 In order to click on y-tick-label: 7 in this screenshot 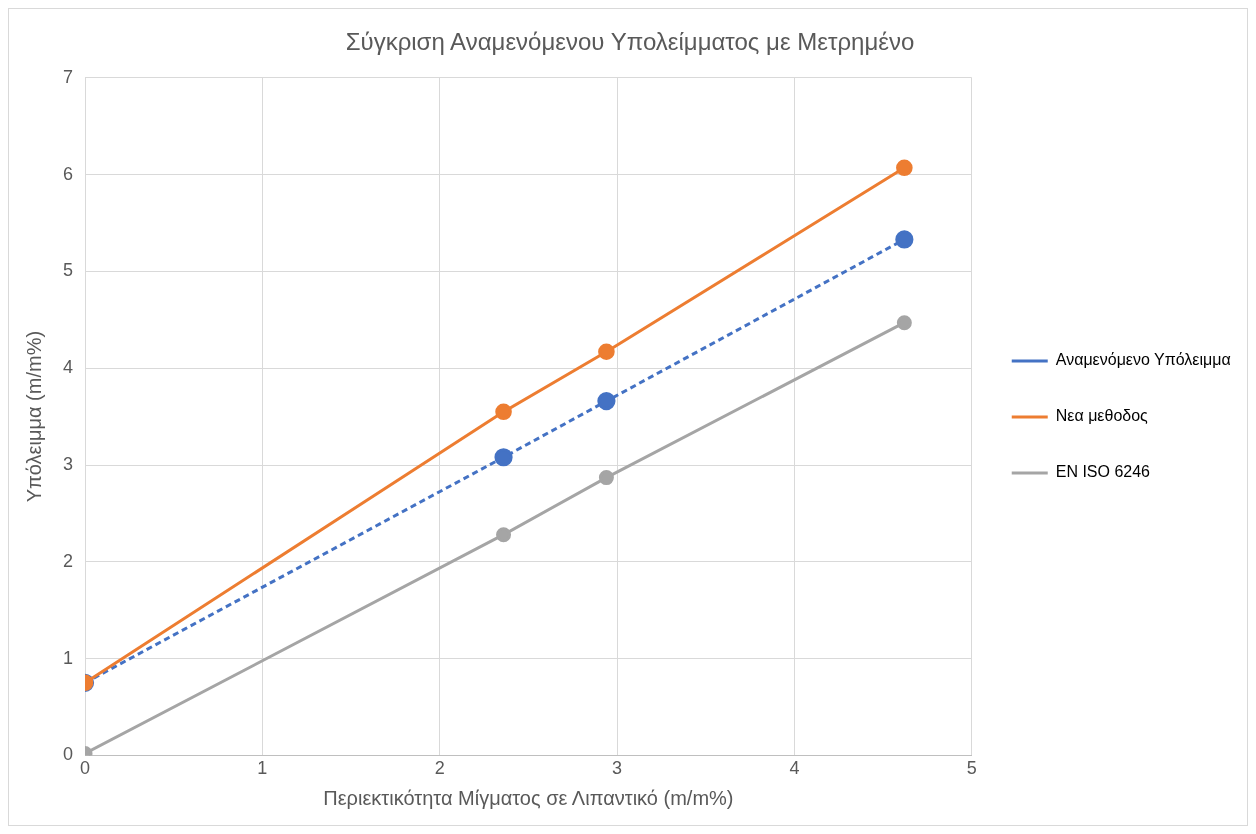, I will do `click(68, 76)`.